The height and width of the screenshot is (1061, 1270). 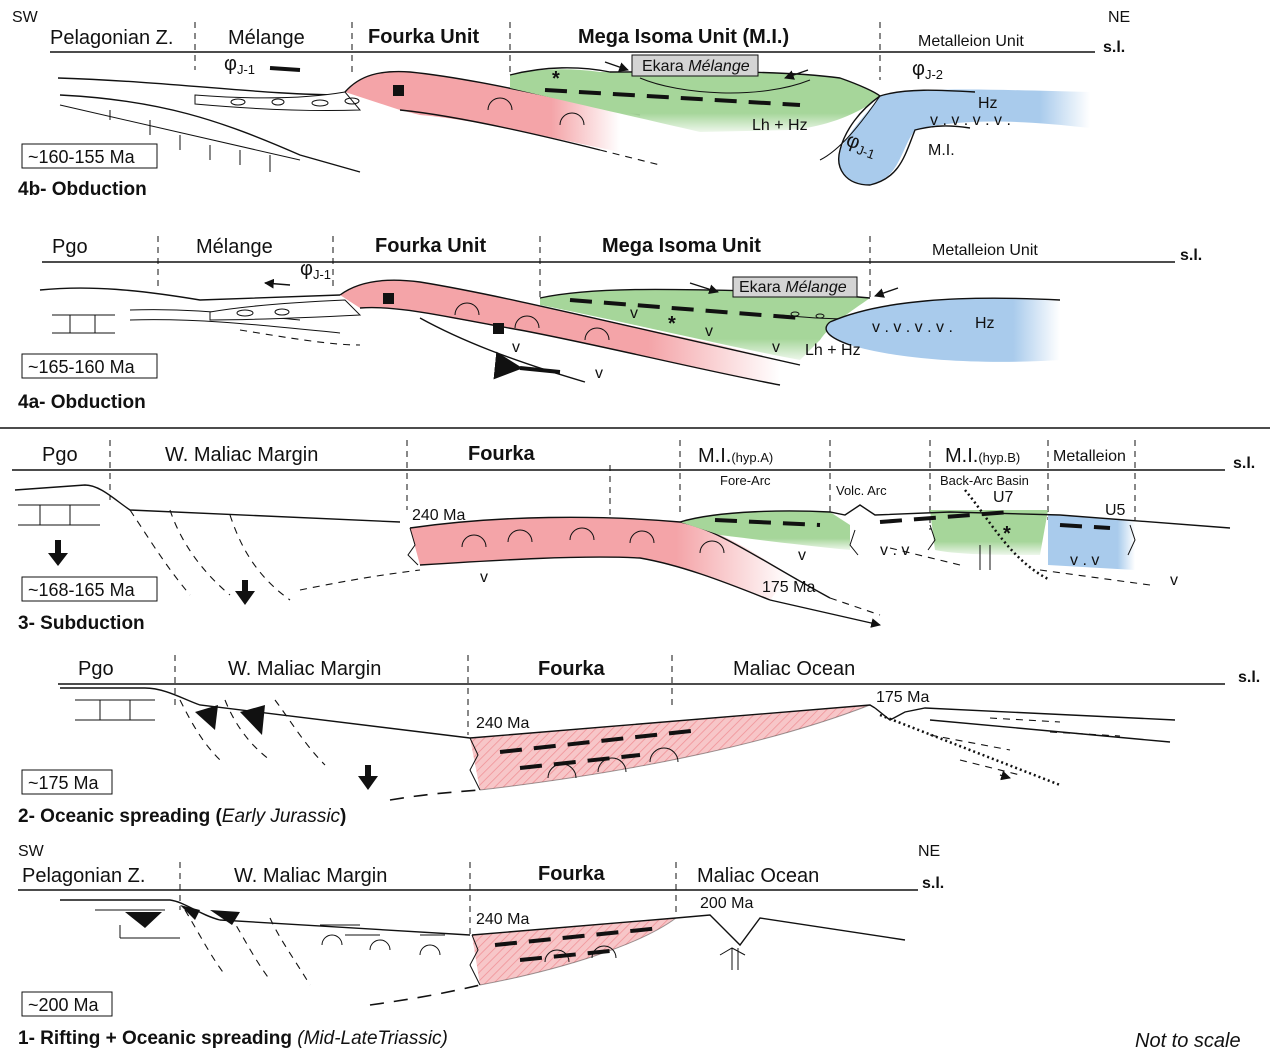 I want to click on metalleion-body-4a, so click(x=943, y=330).